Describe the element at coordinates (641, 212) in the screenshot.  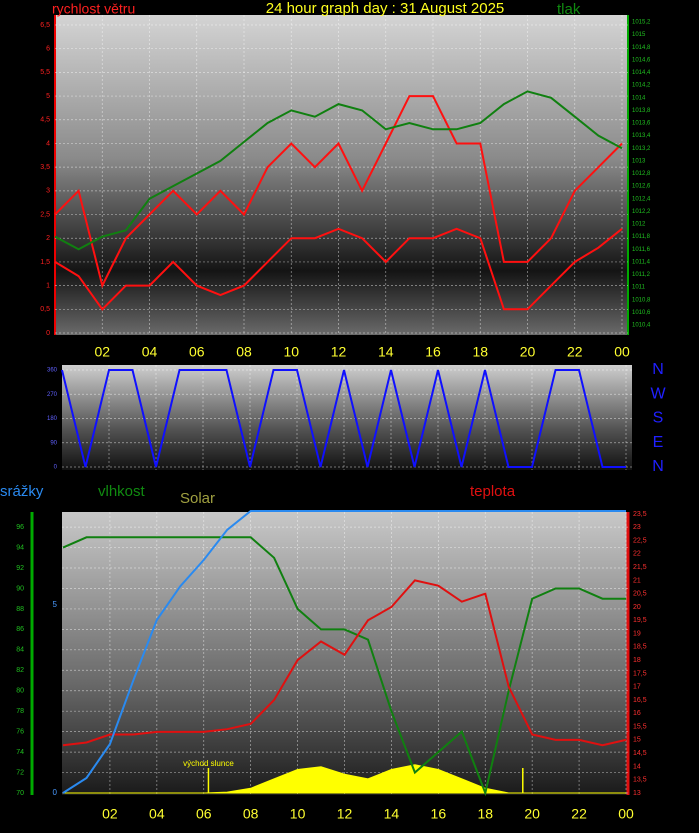
I see `y-tick-label: 1012,2` at that location.